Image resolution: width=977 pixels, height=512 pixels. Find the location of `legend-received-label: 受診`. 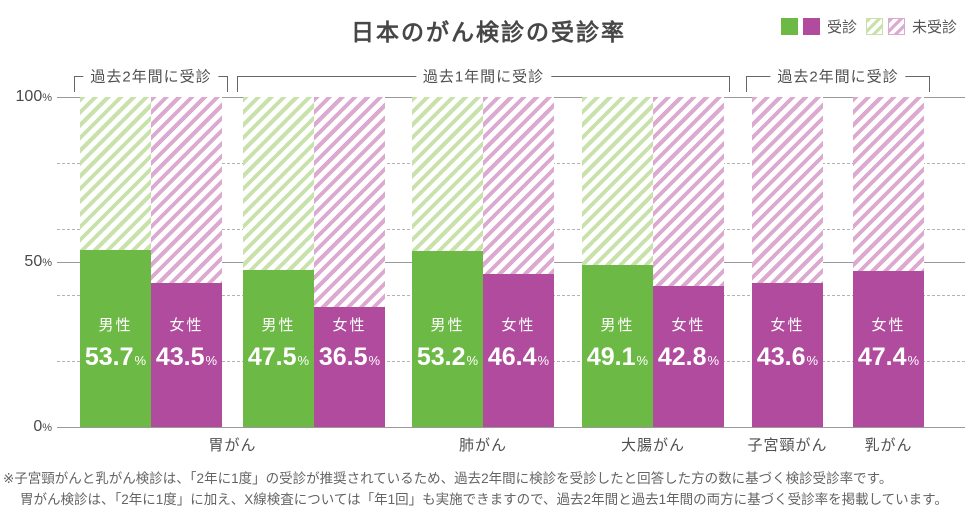

legend-received-label: 受診 is located at coordinates (841, 27).